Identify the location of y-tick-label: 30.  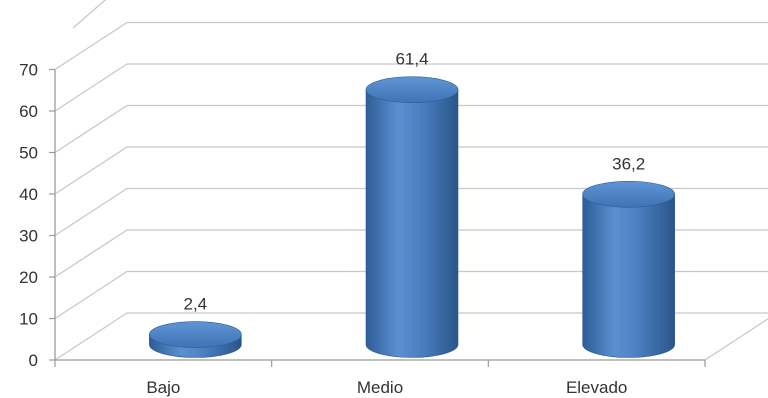
(28, 236).